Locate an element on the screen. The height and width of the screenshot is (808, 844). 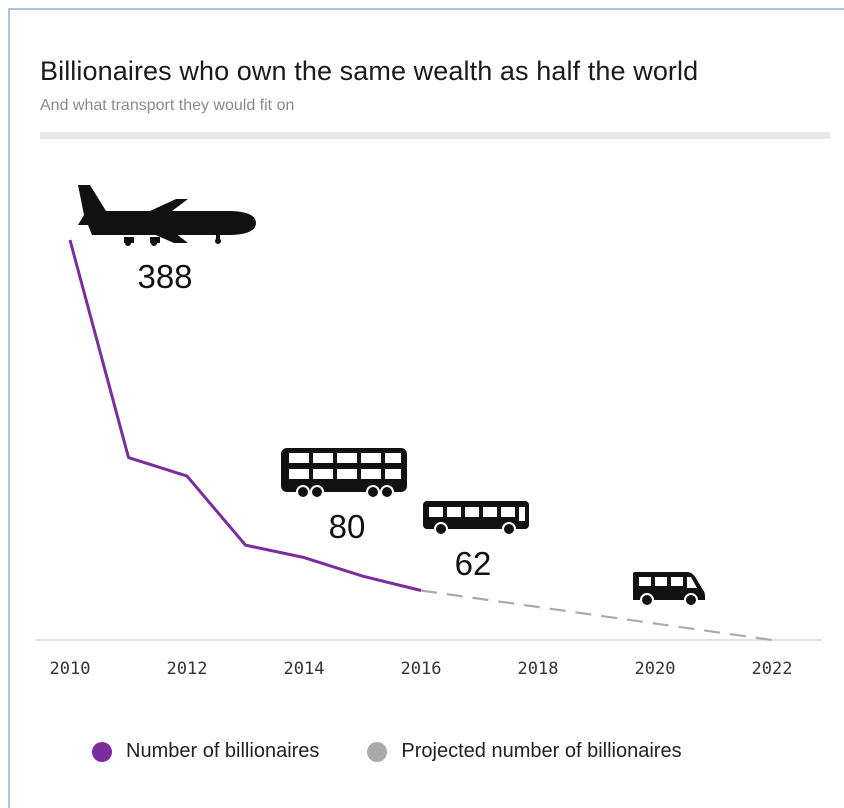
double-decker-bus-icon is located at coordinates (344, 473).